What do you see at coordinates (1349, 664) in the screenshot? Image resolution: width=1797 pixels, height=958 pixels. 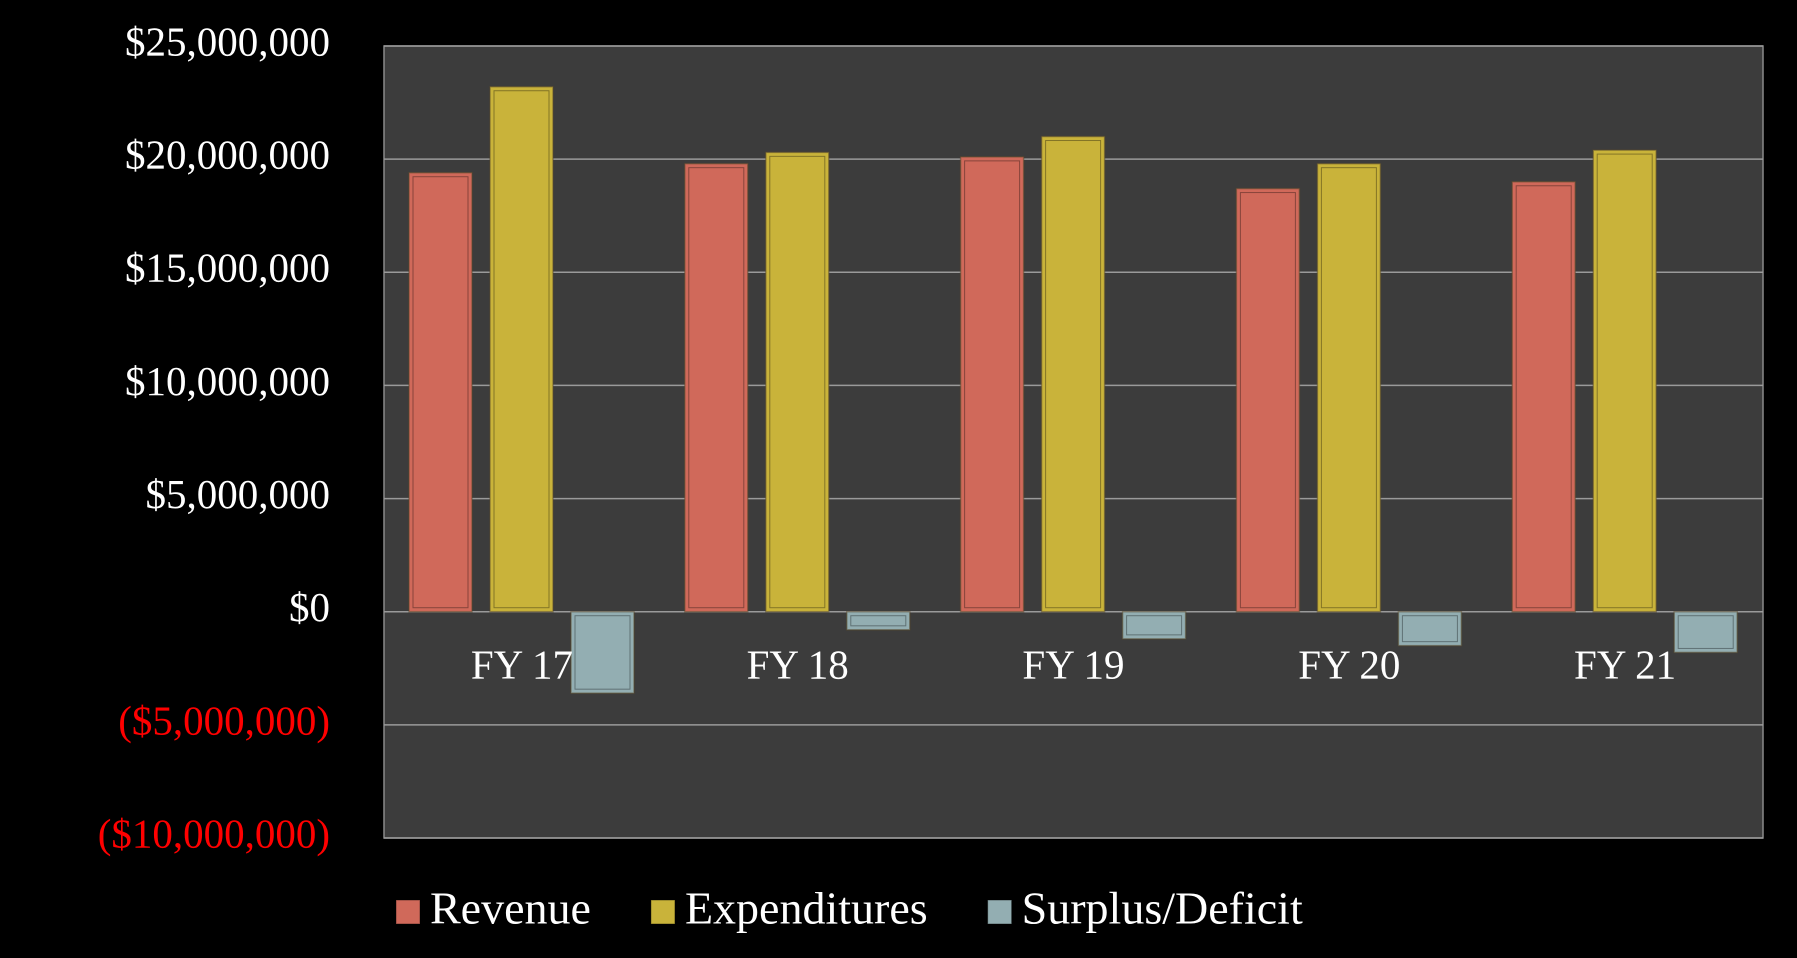 I see `x-tick-label: FY 20` at bounding box center [1349, 664].